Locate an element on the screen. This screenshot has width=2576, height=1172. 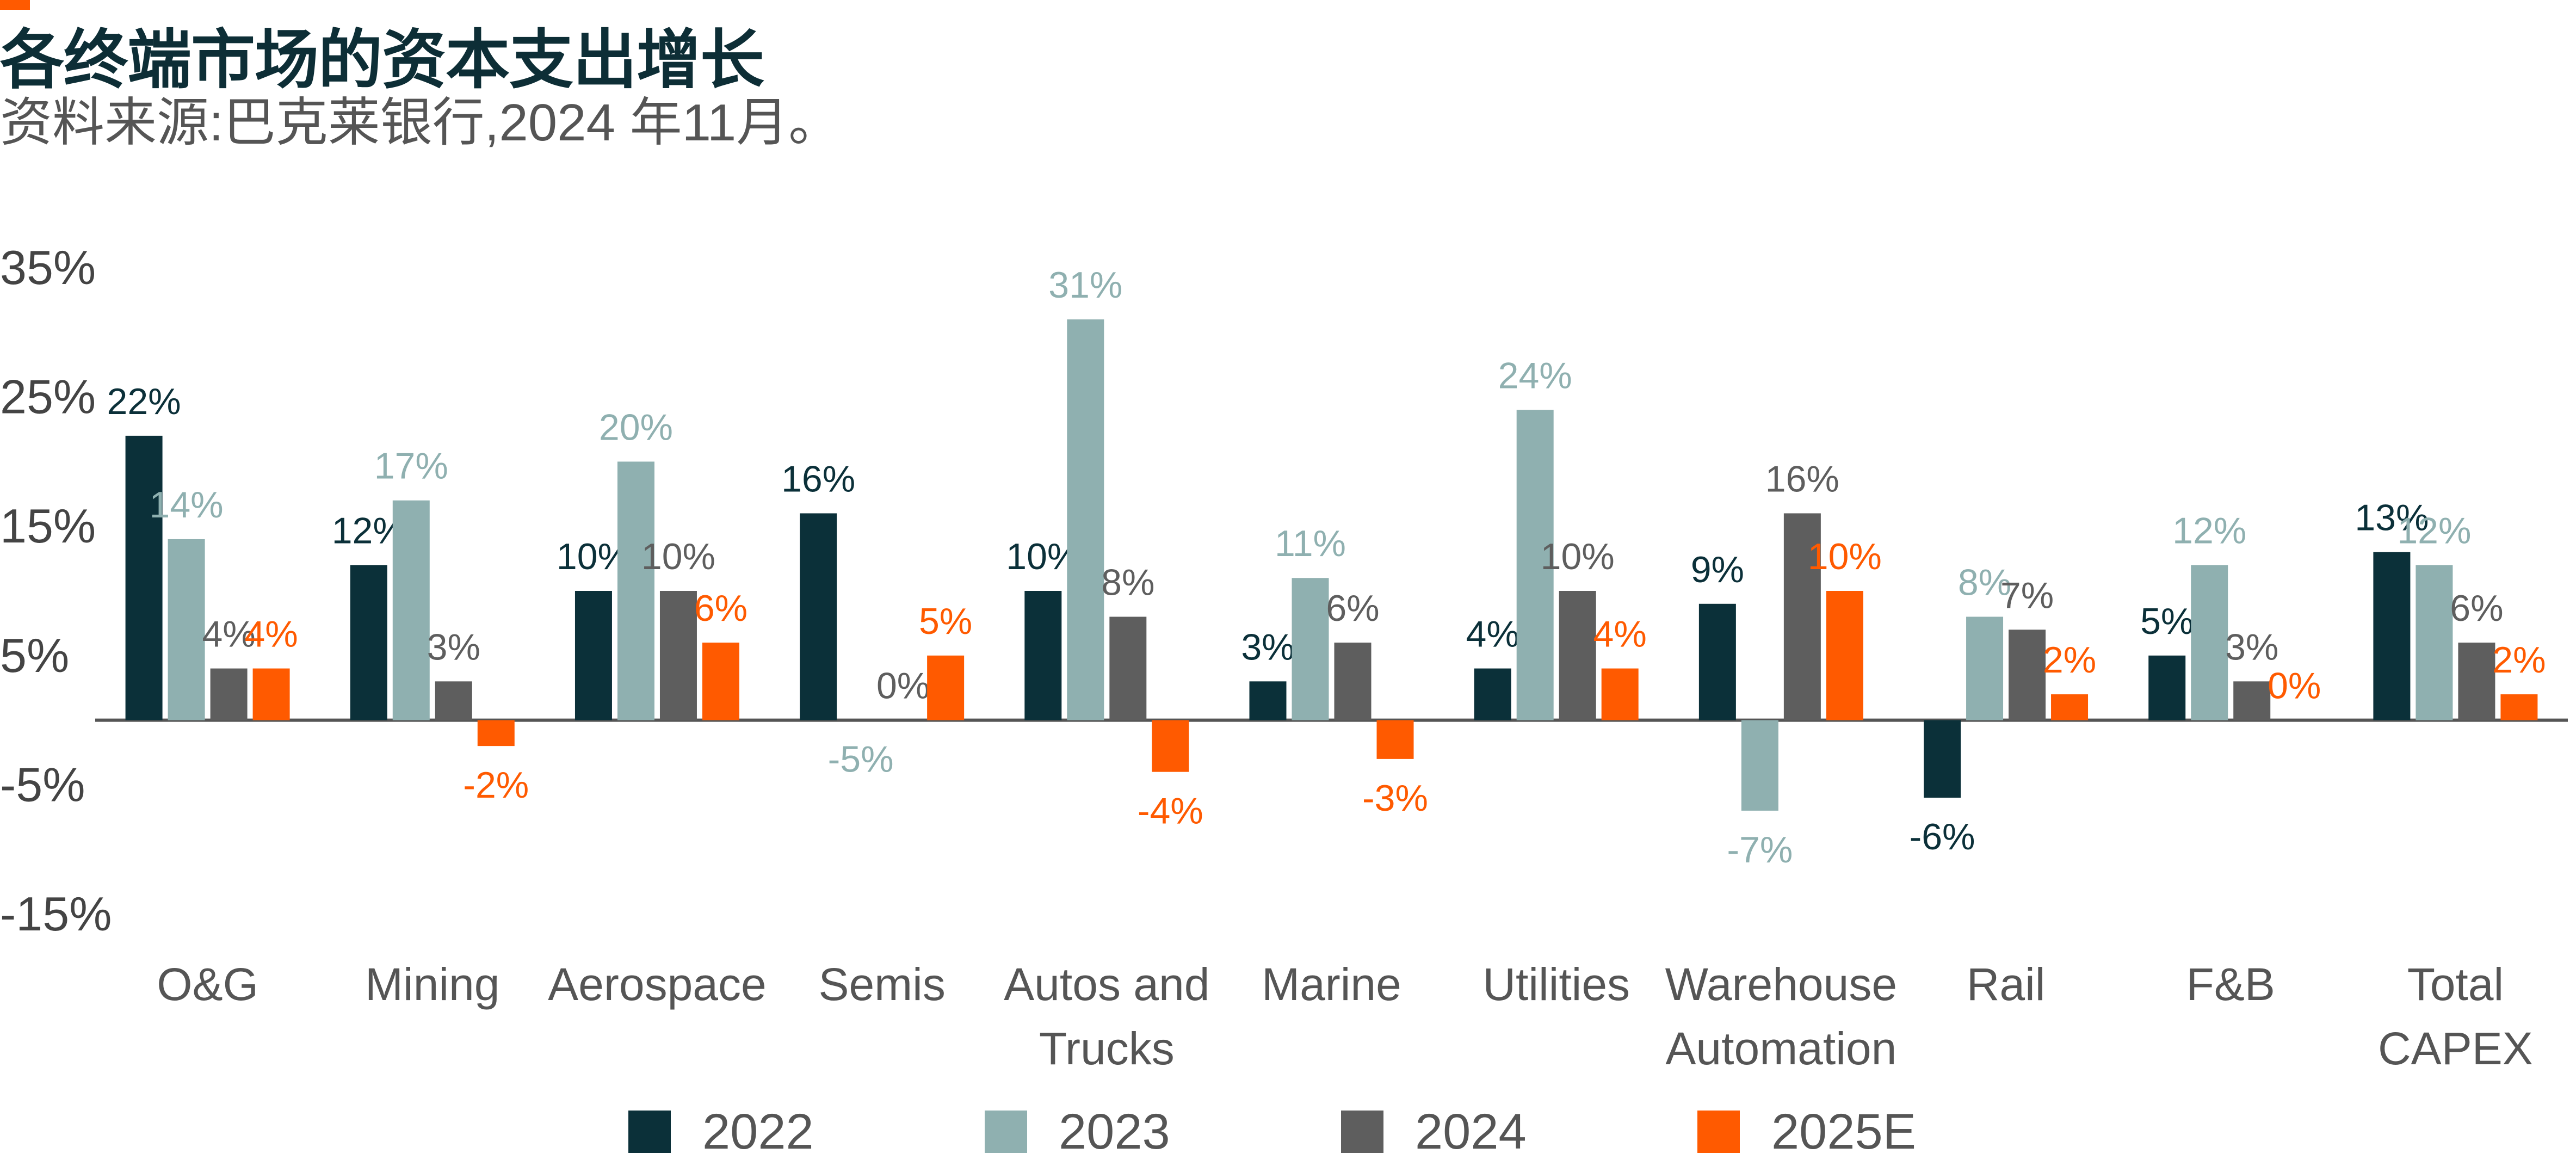
y-tick-label: 5% is located at coordinates (34, 655).